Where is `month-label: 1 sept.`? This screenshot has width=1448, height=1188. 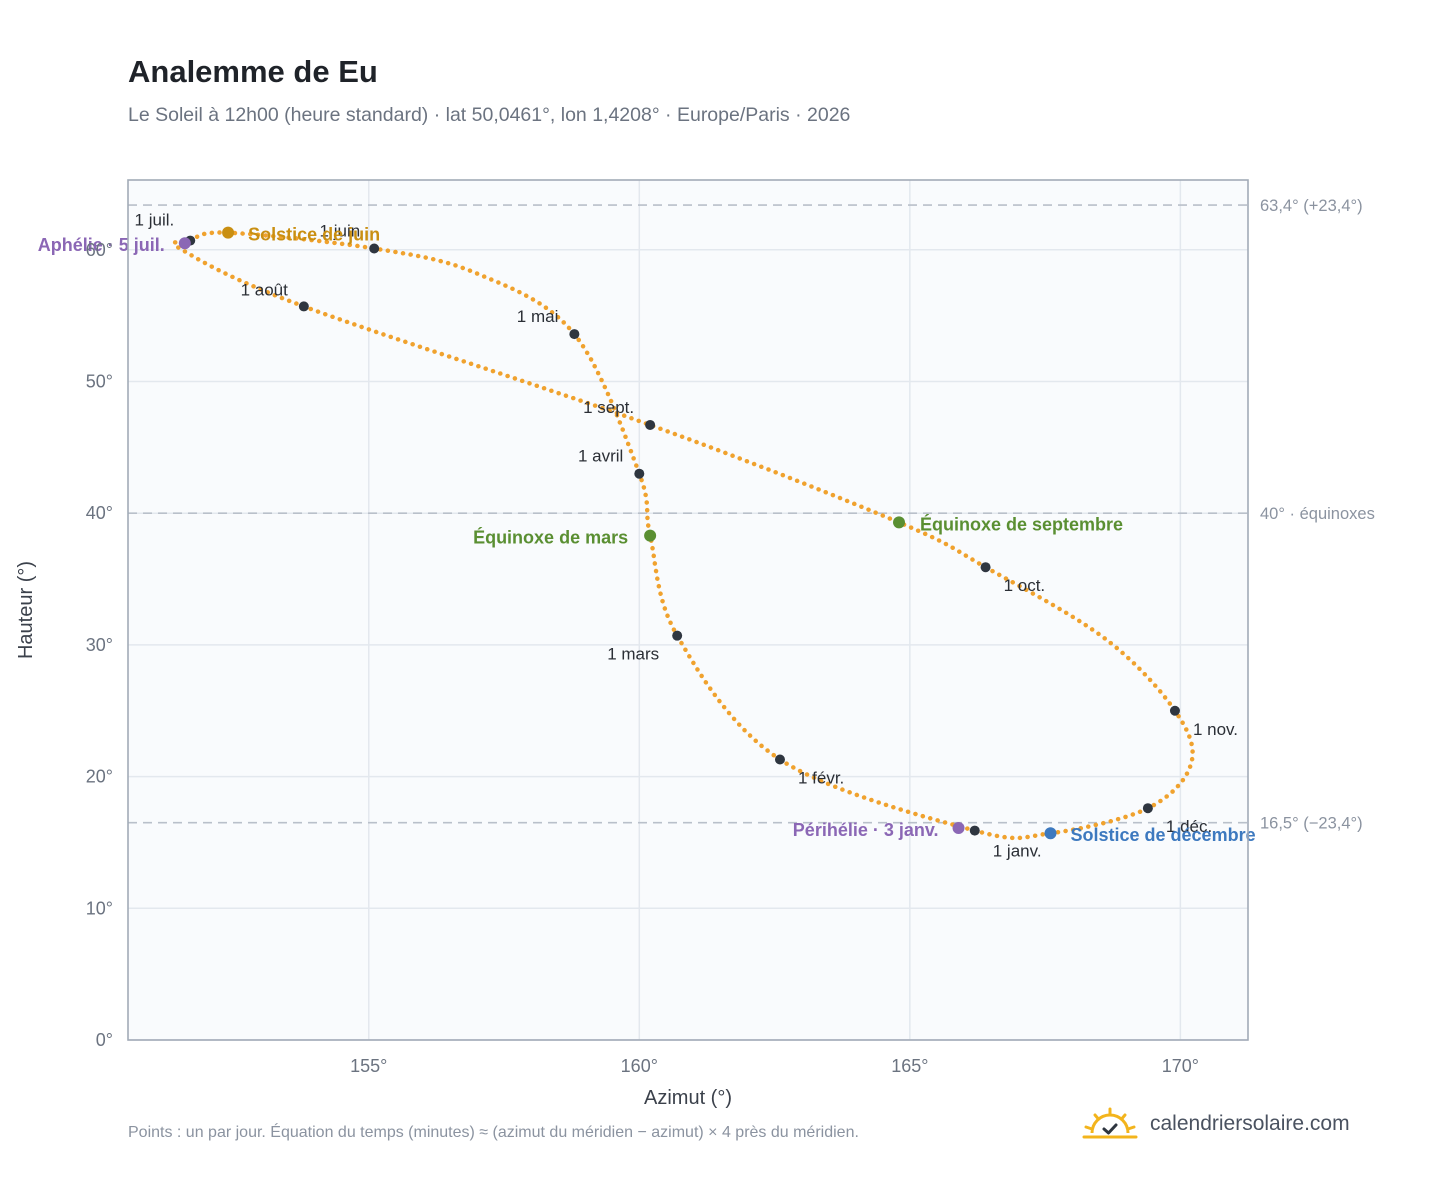
month-label: 1 sept. is located at coordinates (608, 407).